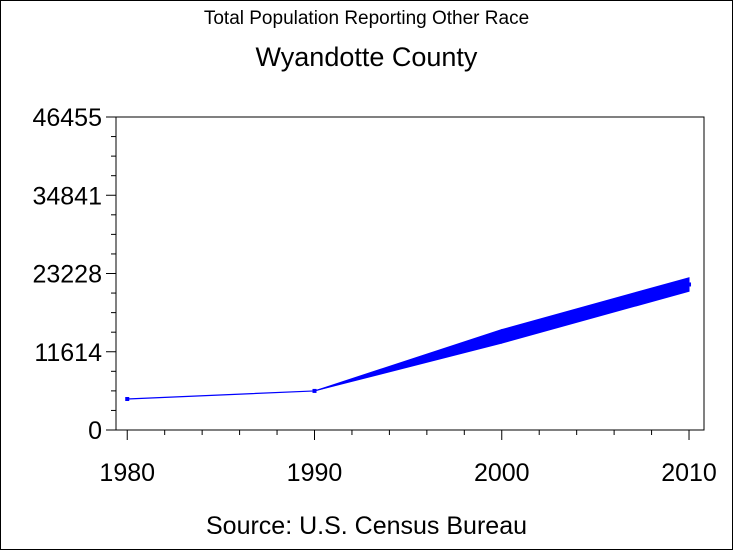 This screenshot has height=550, width=733. What do you see at coordinates (315, 473) in the screenshot?
I see `x-tick-label: 1990` at bounding box center [315, 473].